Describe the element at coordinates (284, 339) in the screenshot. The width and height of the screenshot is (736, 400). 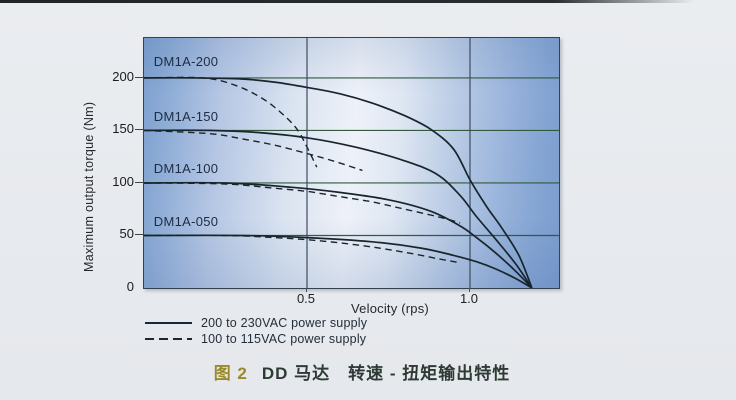
I see `legend-label: 100 to 115VAC power supply` at that location.